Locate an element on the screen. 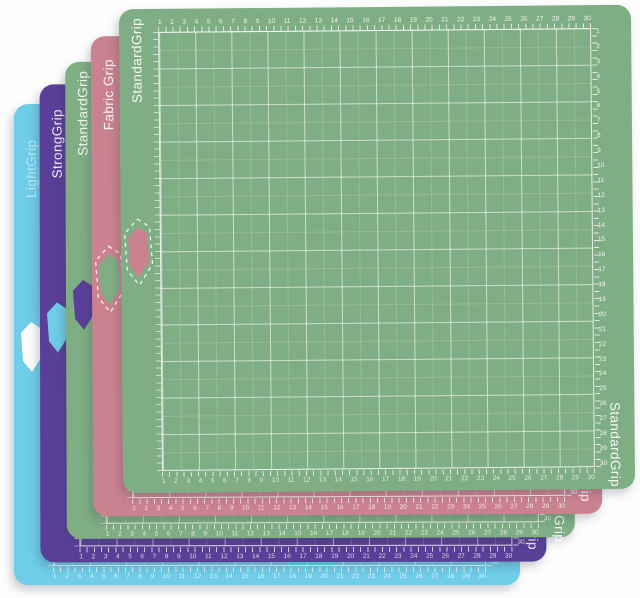 The width and height of the screenshot is (640, 598). mat-name-label-top: StandardGrip is located at coordinates (83, 113).